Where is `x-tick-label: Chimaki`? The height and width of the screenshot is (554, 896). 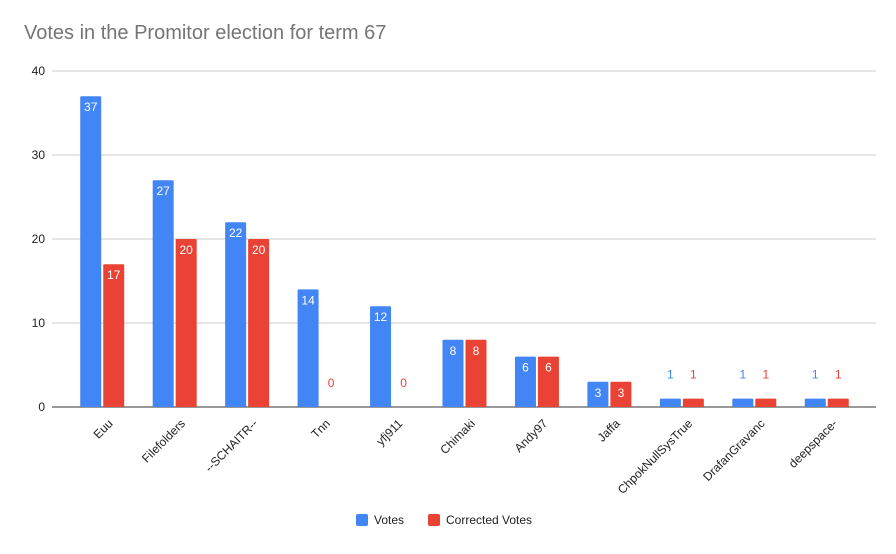
x-tick-label: Chimaki is located at coordinates (457, 436).